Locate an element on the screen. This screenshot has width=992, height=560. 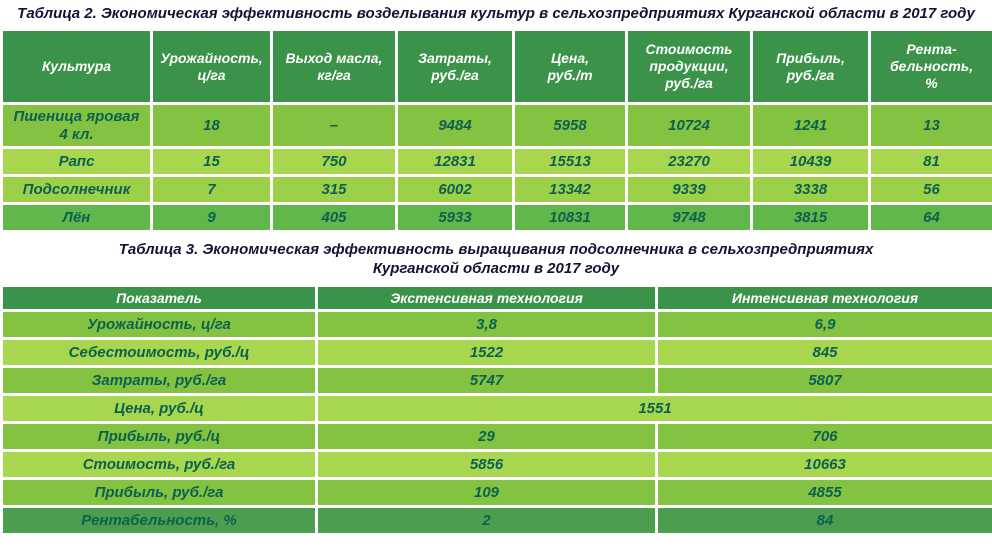
table2-cell: 18 is located at coordinates (211, 125).